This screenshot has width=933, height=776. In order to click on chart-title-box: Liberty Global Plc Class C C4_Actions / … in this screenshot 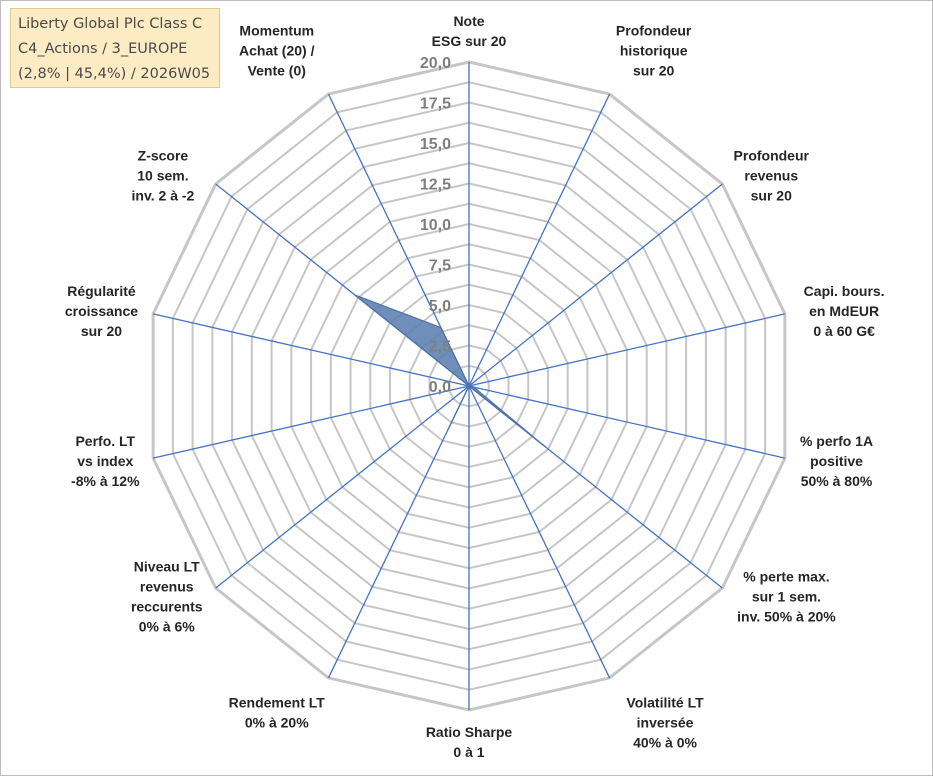, I will do `click(115, 48)`.